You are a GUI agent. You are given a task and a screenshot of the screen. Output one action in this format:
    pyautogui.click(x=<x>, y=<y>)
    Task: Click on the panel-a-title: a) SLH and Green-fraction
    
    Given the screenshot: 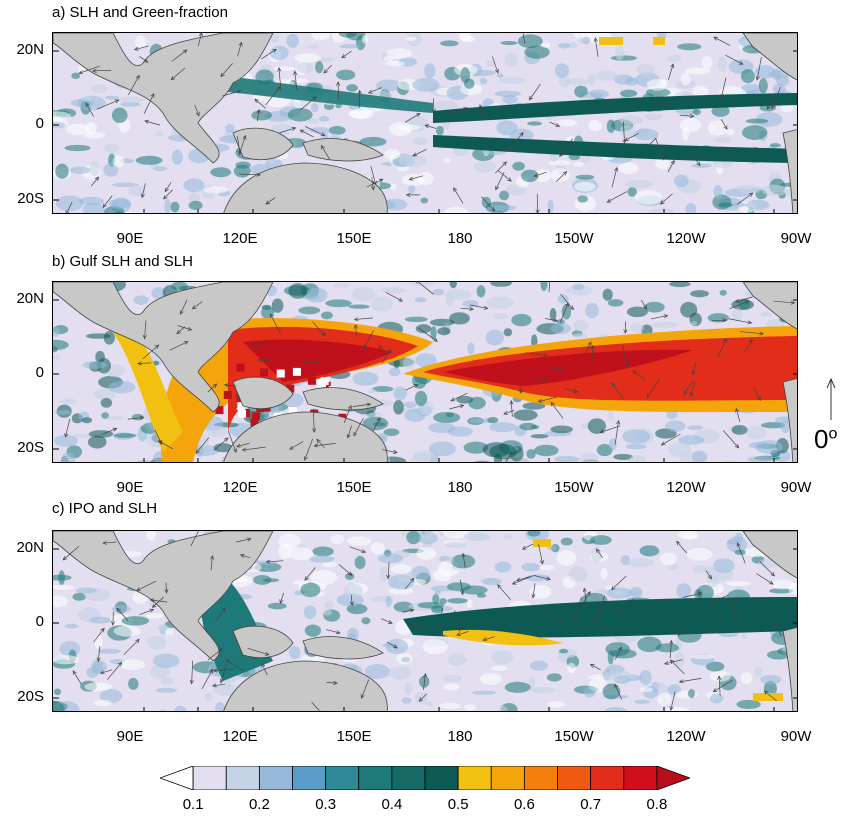 What is the action you would take?
    pyautogui.click(x=140, y=12)
    